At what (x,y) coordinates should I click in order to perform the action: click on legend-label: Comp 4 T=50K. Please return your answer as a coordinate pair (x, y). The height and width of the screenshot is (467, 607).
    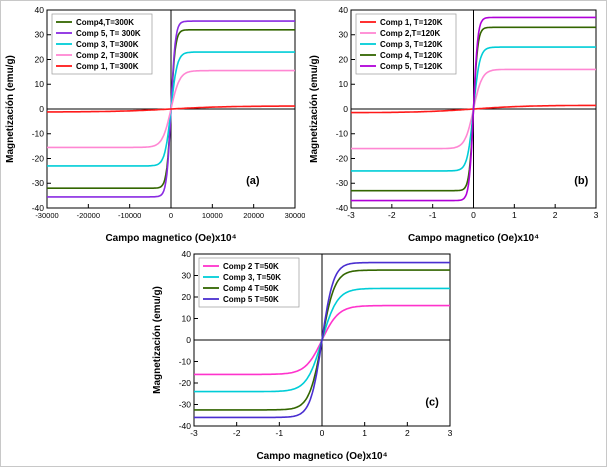
    Looking at the image, I should click on (251, 288).